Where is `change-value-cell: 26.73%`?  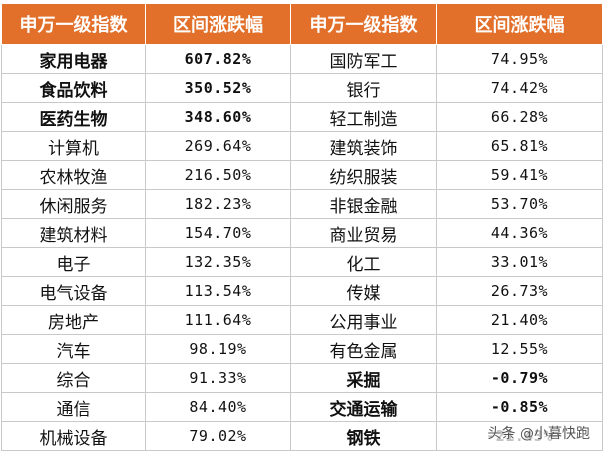
change-value-cell: 26.73% is located at coordinates (519, 291).